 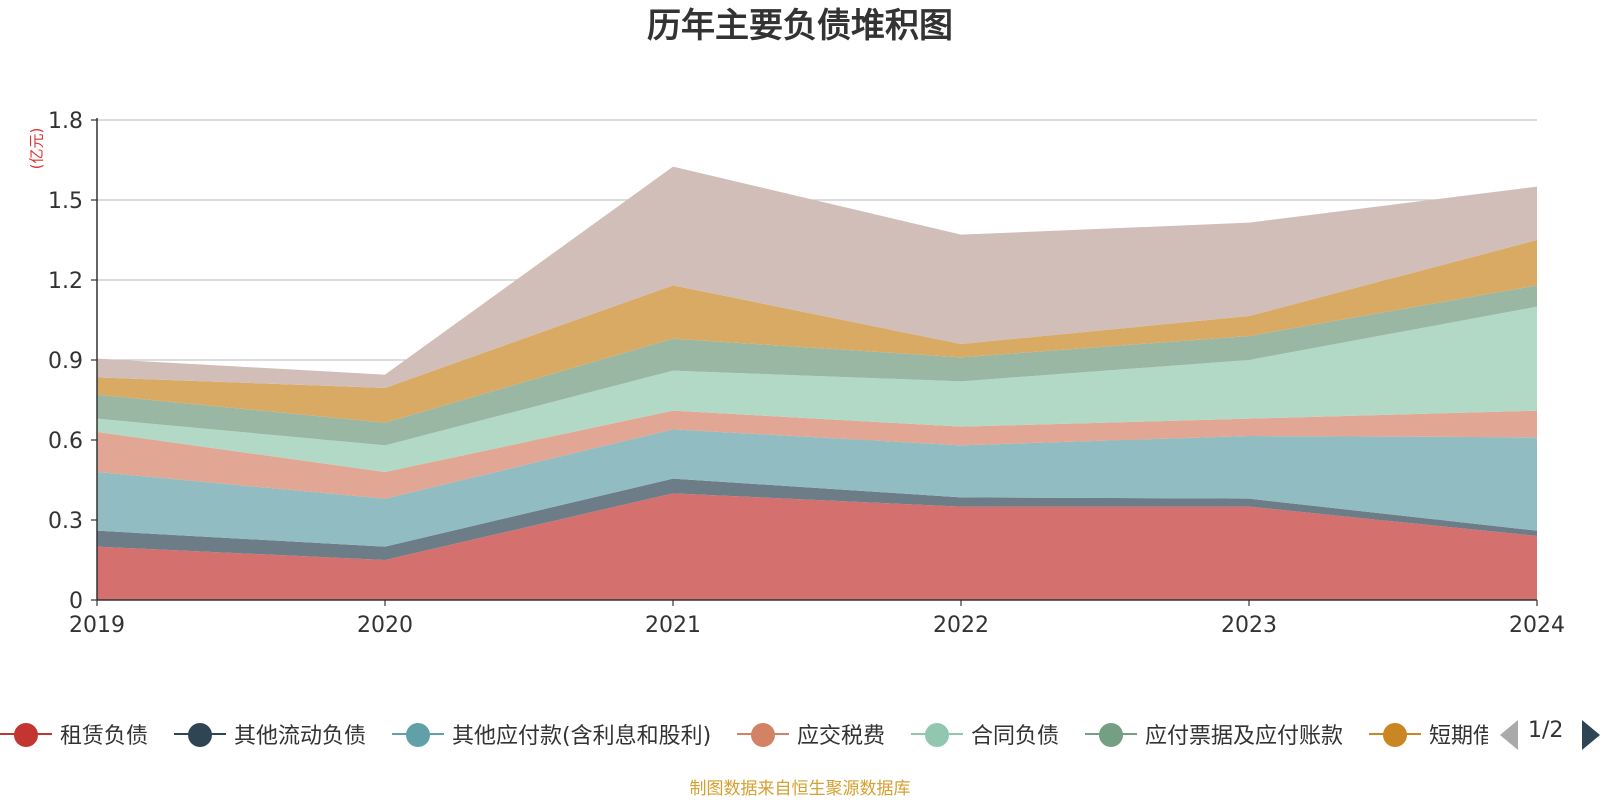 I want to click on legend-label: 短期借款, so click(x=1458, y=736).